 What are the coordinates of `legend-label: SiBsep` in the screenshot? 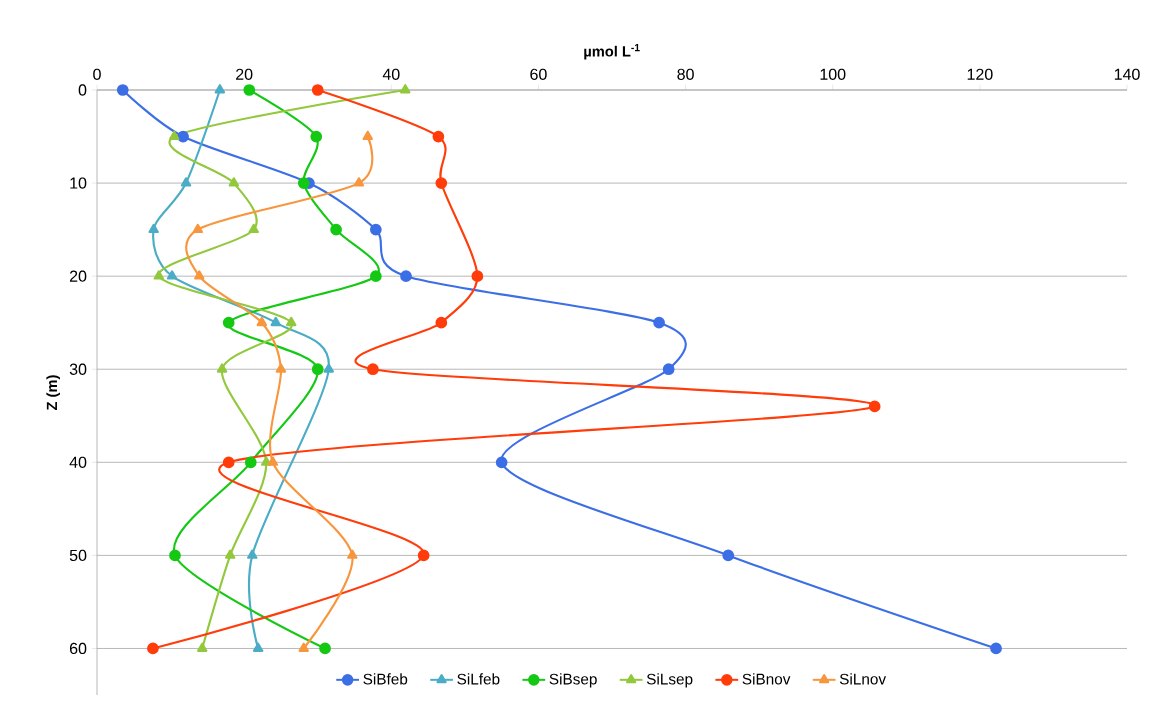 It's located at (573, 680).